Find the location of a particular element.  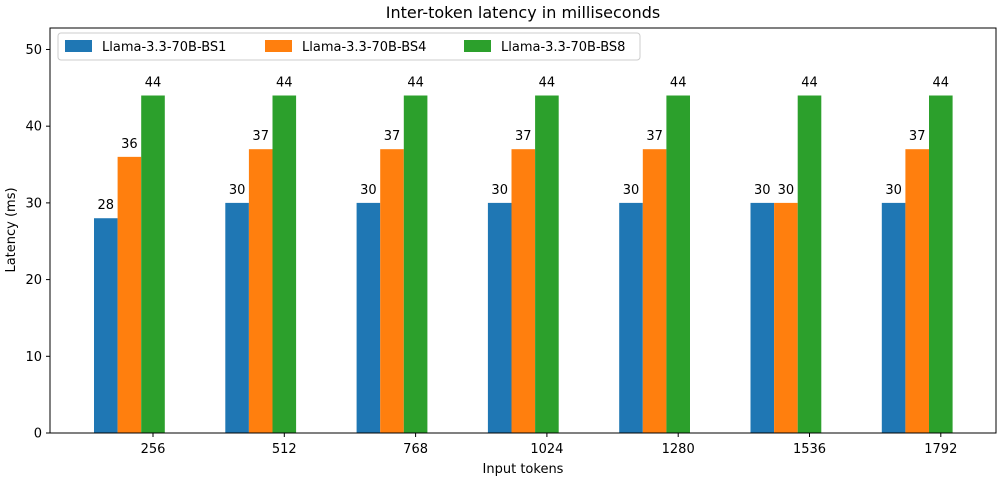

x-tick-label: 512 is located at coordinates (284, 449).